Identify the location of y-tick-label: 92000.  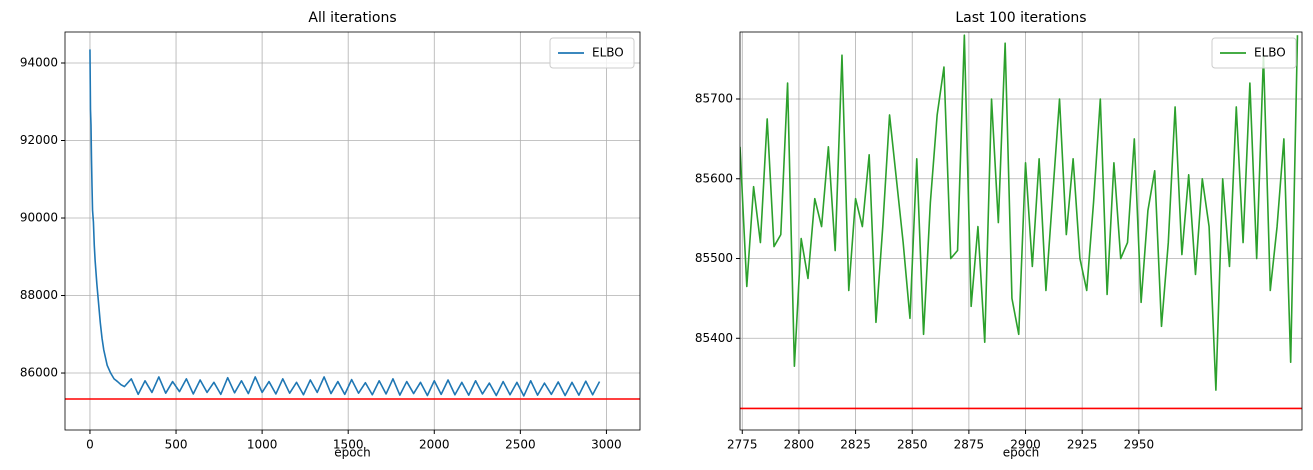
(39, 140).